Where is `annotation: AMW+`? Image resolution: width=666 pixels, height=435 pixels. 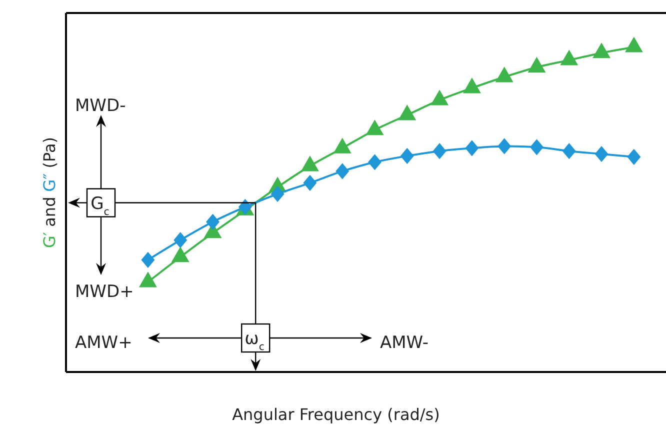
annotation: AMW+ is located at coordinates (103, 343).